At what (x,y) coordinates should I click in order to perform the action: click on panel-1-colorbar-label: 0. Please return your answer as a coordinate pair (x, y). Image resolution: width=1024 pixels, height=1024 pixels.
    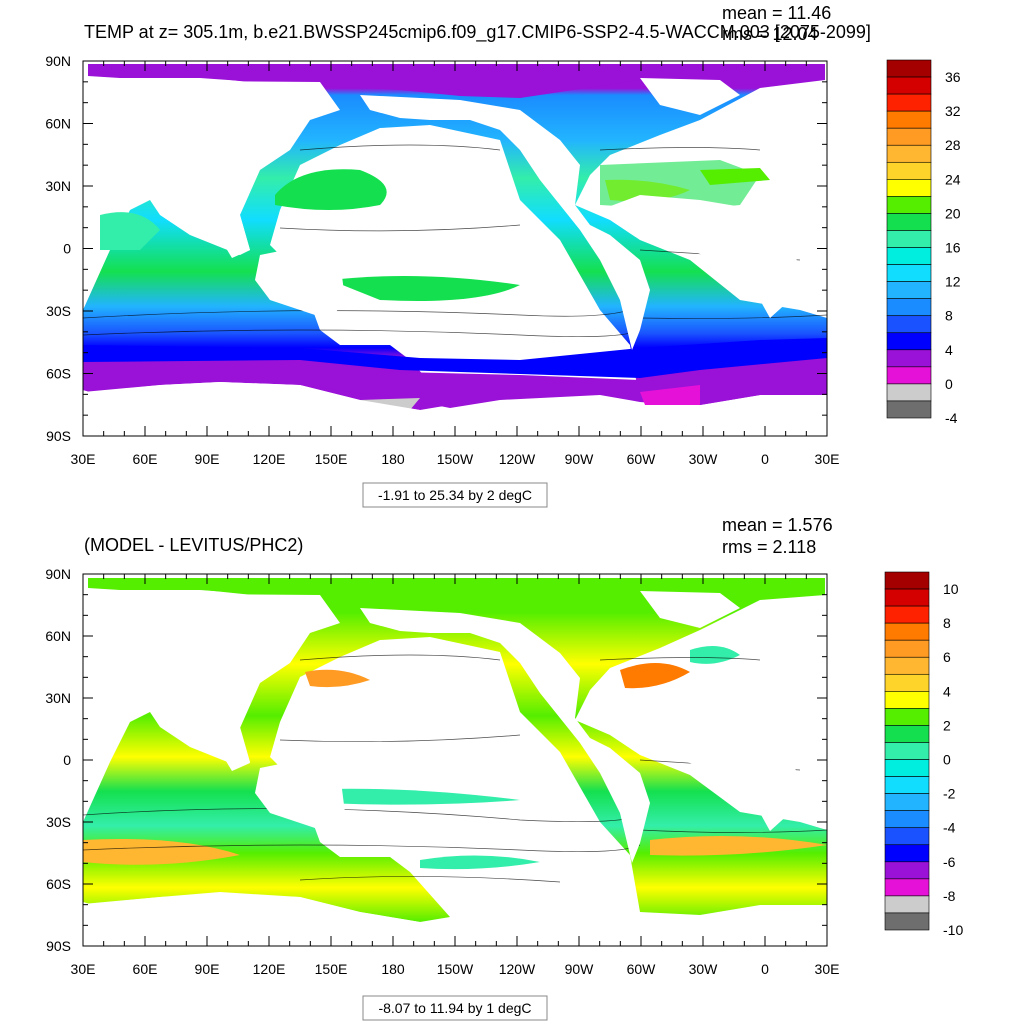
    Looking at the image, I should click on (949, 384).